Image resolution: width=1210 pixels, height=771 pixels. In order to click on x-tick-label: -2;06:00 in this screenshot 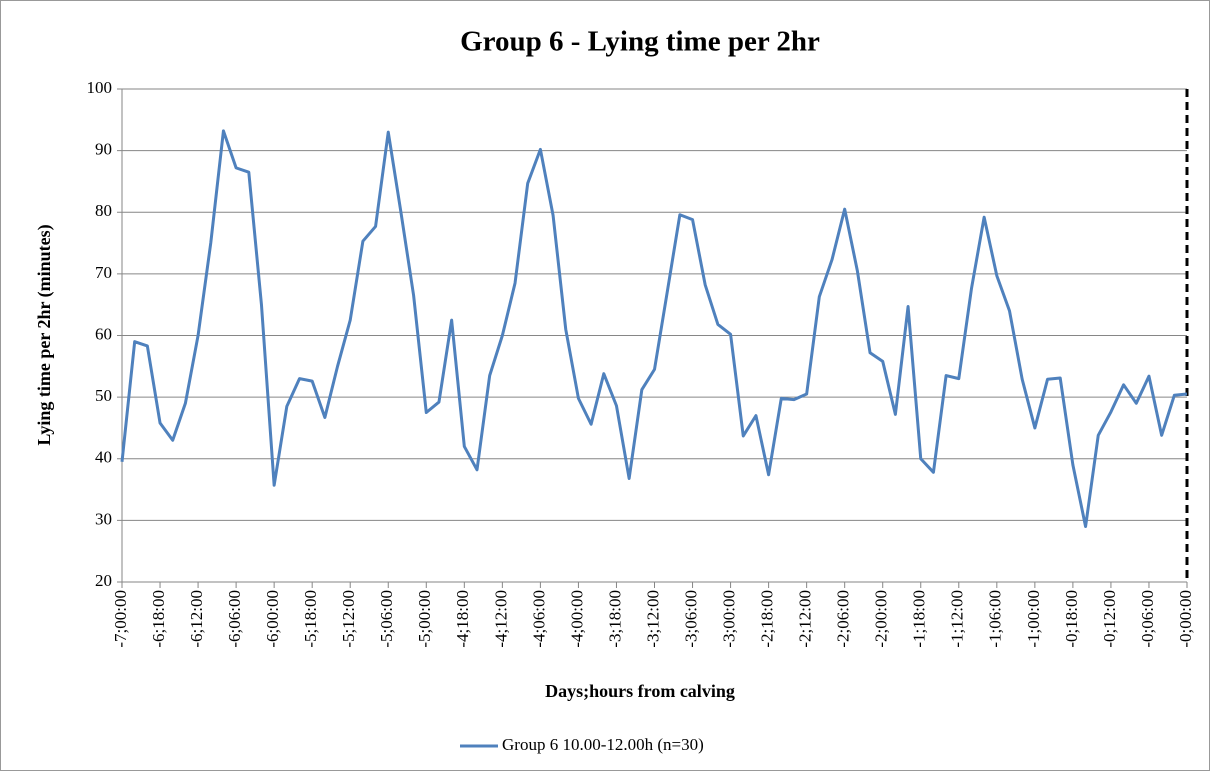, I will do `click(843, 619)`.